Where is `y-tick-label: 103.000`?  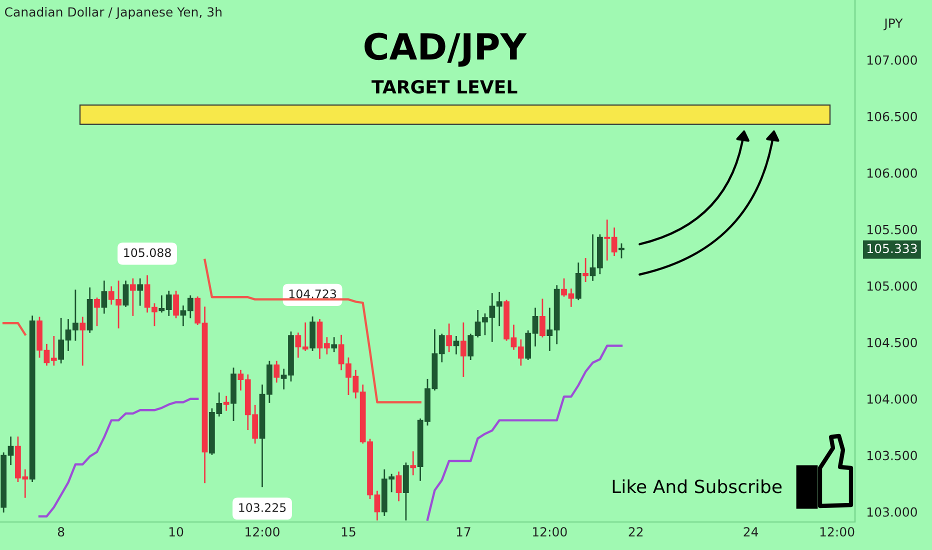 y-tick-label: 103.000 is located at coordinates (892, 512).